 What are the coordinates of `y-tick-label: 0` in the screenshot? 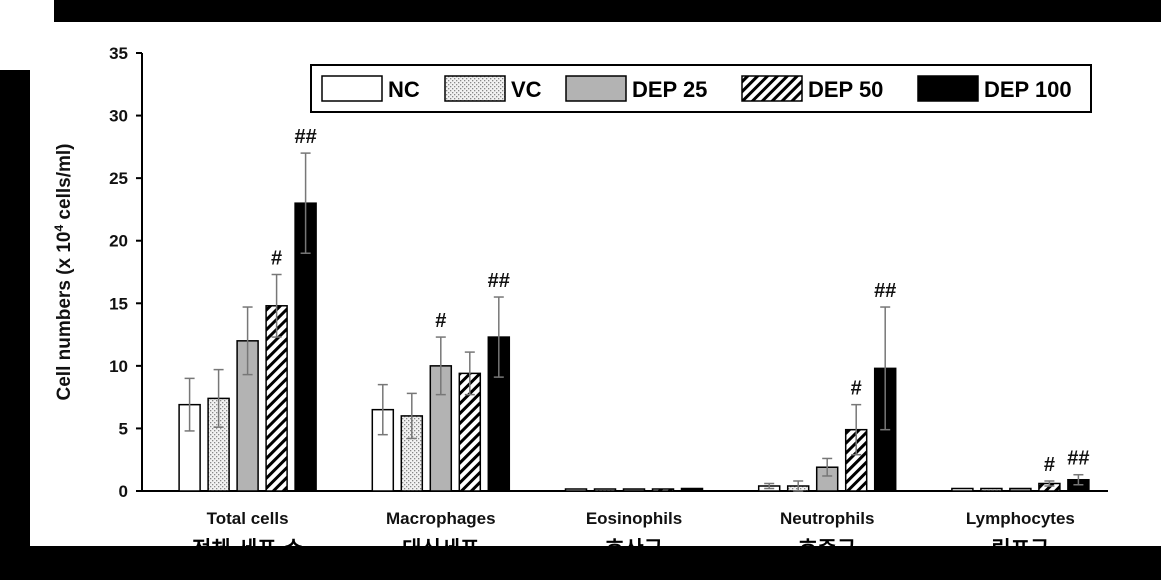 It's located at (123, 491).